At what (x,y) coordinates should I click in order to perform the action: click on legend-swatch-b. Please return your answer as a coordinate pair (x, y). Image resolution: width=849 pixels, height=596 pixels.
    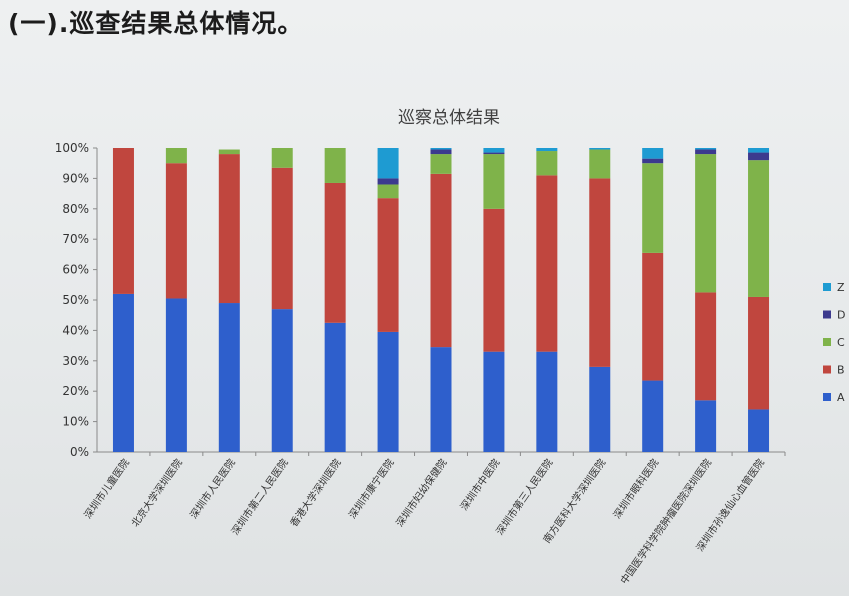
    Looking at the image, I should click on (827, 369).